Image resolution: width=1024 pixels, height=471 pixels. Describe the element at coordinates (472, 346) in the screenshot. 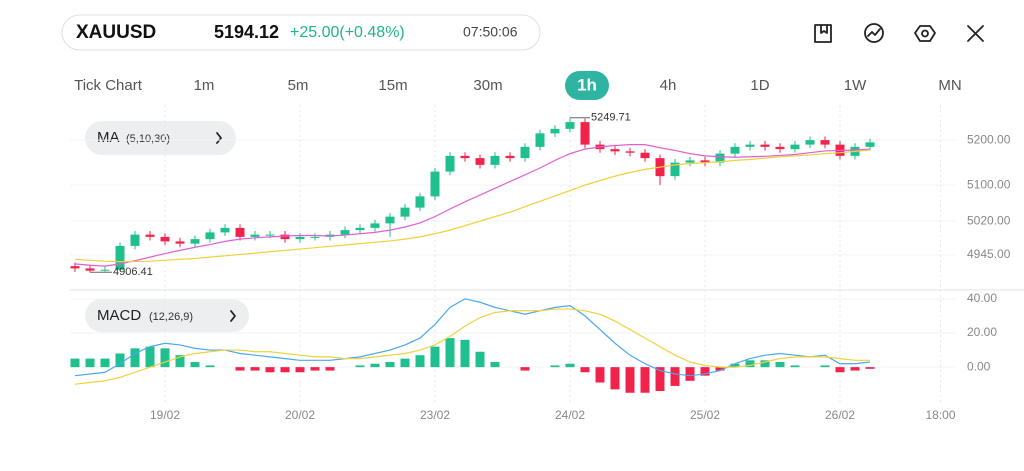

I see `indicator-line` at that location.